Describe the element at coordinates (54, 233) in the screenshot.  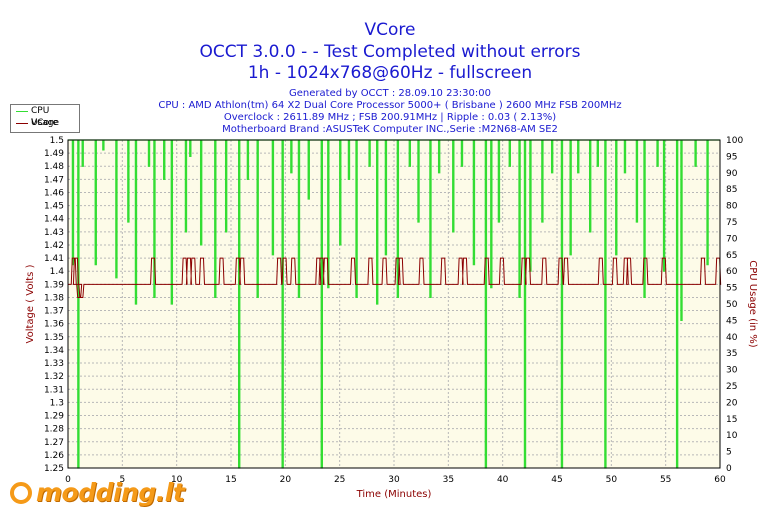
I see `y-tick-label-left: 1.43` at that location.